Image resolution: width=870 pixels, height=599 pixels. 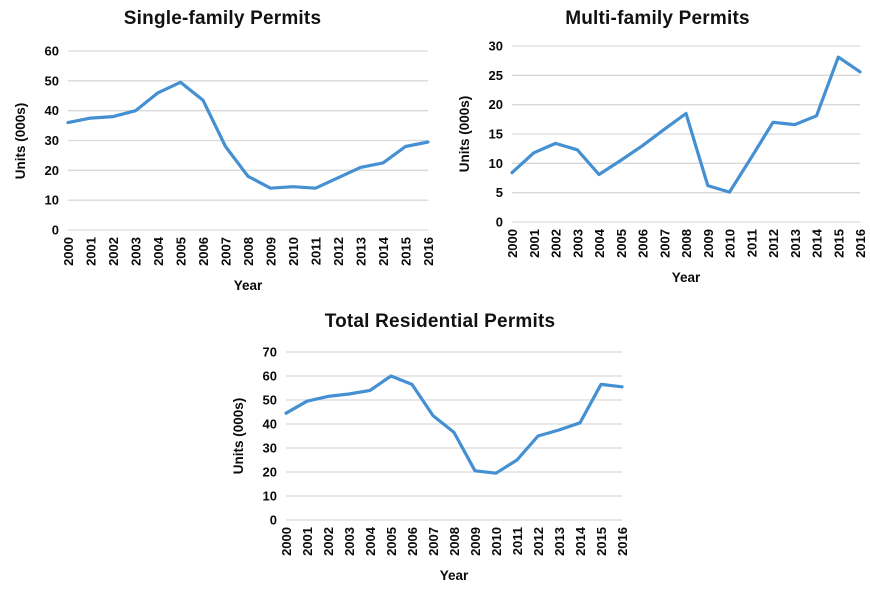 What do you see at coordinates (499, 192) in the screenshot?
I see `y-tick-label: 5` at bounding box center [499, 192].